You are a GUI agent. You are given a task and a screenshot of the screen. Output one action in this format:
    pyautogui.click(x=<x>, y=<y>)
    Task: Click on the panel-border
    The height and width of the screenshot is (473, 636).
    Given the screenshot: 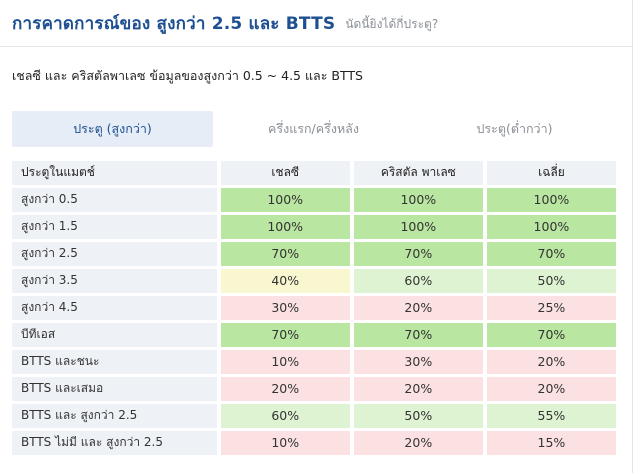 What is the action you would take?
    pyautogui.click(x=632, y=236)
    